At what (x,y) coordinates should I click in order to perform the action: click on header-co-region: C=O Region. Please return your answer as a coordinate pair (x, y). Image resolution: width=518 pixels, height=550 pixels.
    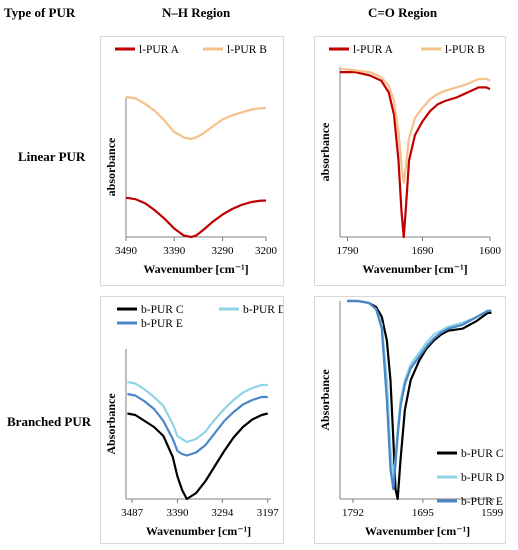
    Looking at the image, I should click on (403, 12).